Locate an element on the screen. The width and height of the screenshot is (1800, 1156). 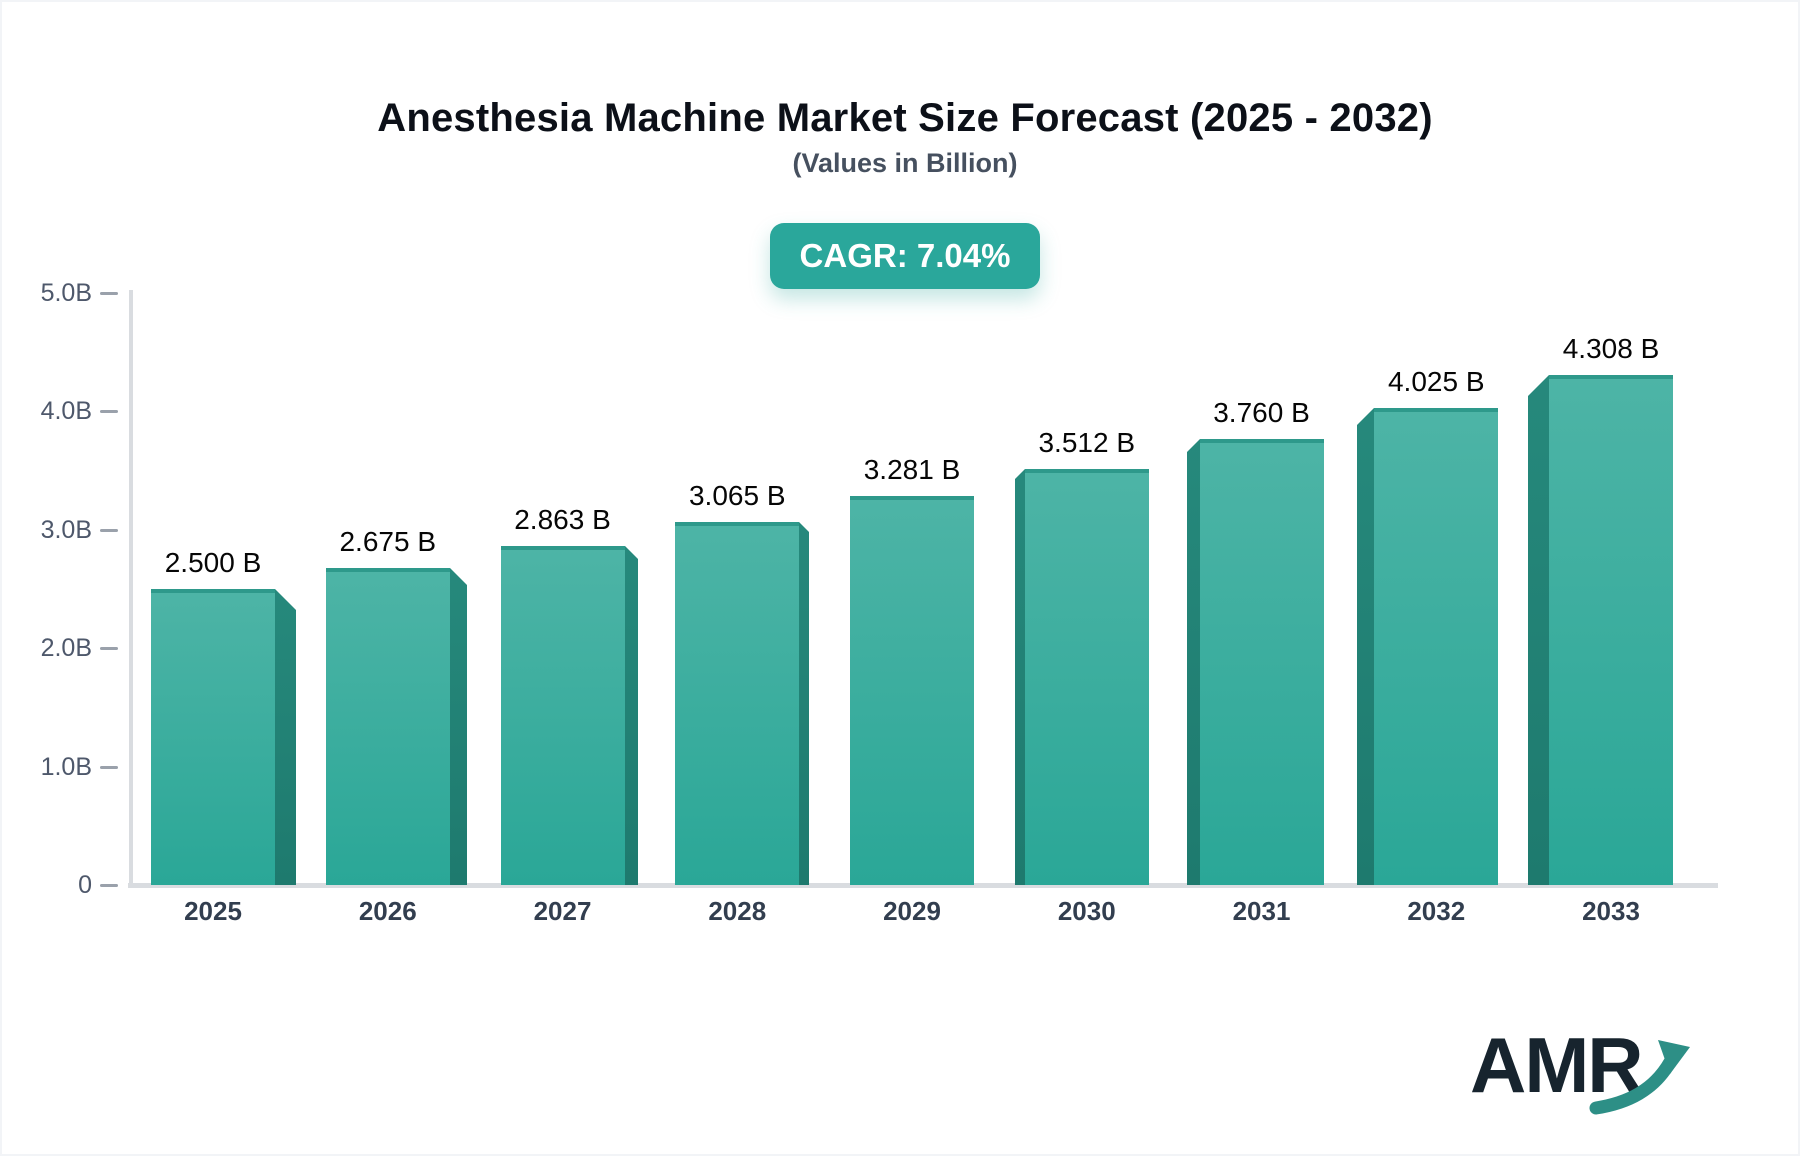
chart-subtitle: (Values in Billion) is located at coordinates (905, 163).